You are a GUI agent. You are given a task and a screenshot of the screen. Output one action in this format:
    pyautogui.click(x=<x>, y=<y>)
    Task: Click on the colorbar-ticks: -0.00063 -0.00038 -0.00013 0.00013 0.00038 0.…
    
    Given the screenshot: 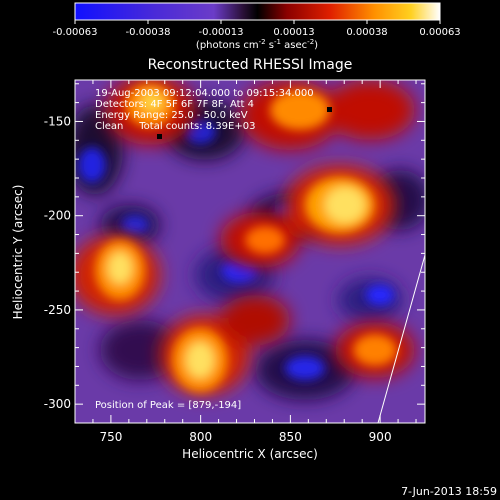 What is the action you would take?
    pyautogui.click(x=257, y=29)
    